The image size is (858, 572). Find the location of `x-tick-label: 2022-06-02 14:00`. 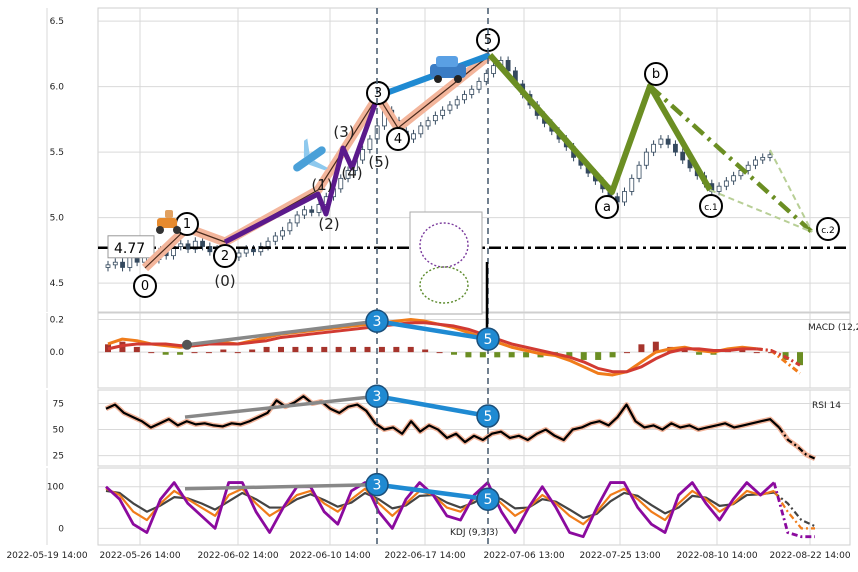

x-tick-label: 2022-06-02 14:00 is located at coordinates (237, 556).